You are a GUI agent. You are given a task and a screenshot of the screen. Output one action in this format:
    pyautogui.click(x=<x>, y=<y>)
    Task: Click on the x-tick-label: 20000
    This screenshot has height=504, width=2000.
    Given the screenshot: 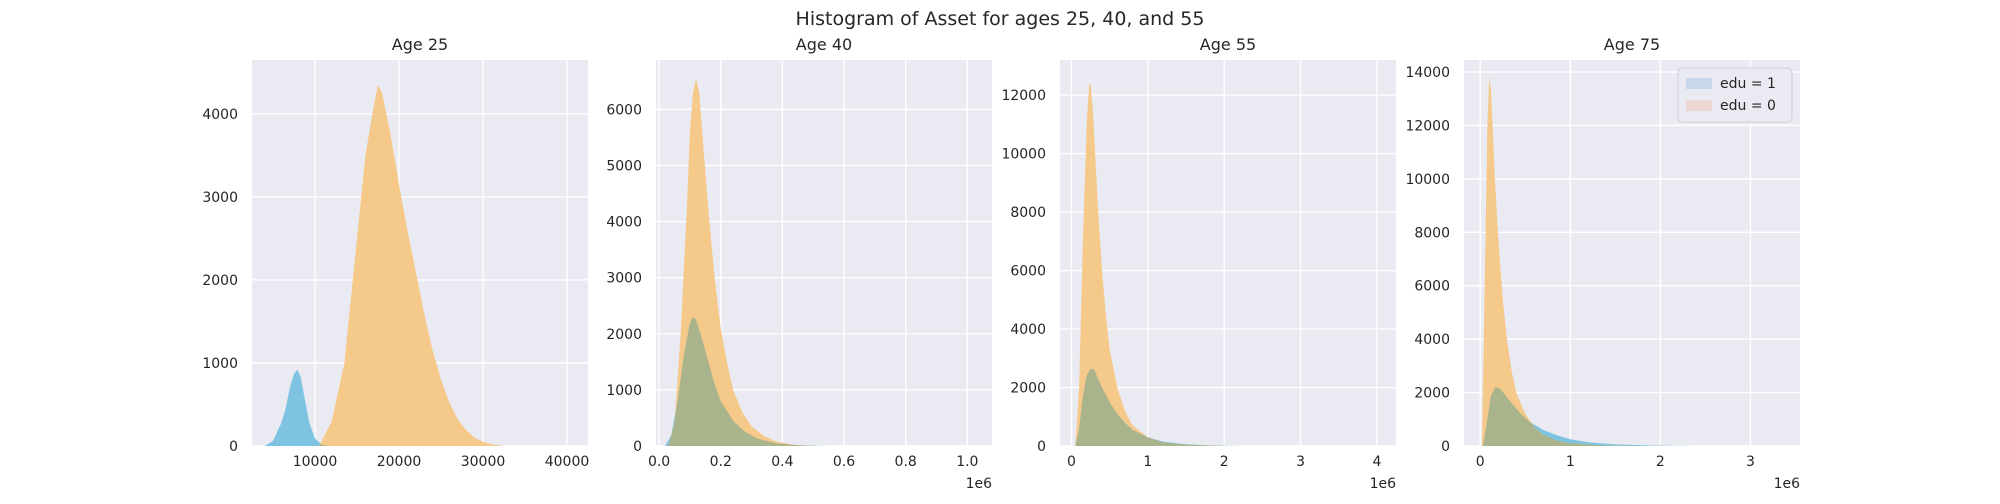 What is the action you would take?
    pyautogui.click(x=399, y=462)
    